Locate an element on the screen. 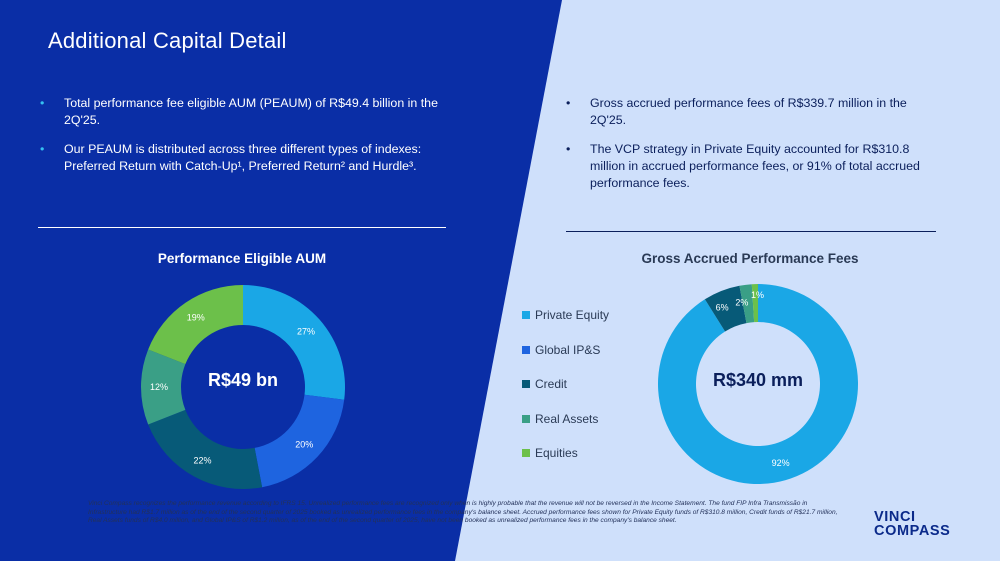  slice-data-label: 22% is located at coordinates (203, 461).